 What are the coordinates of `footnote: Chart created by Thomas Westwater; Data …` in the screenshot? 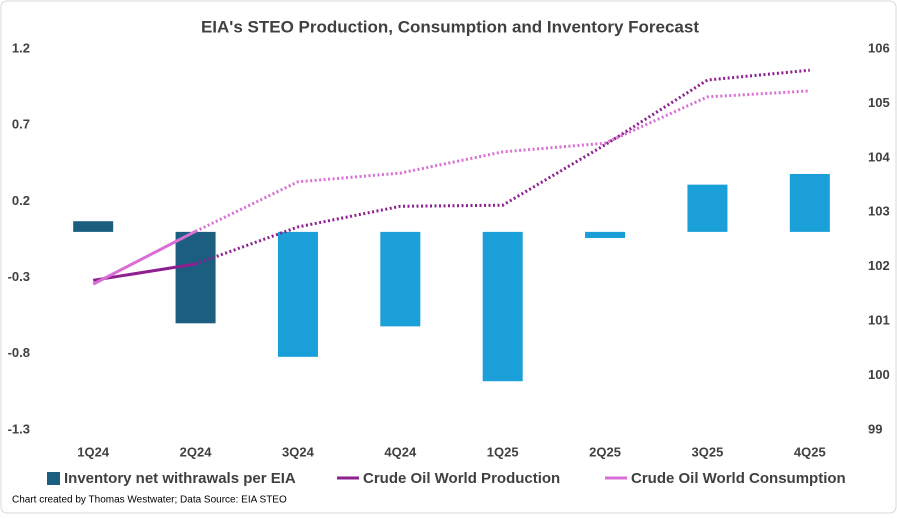 It's located at (149, 500).